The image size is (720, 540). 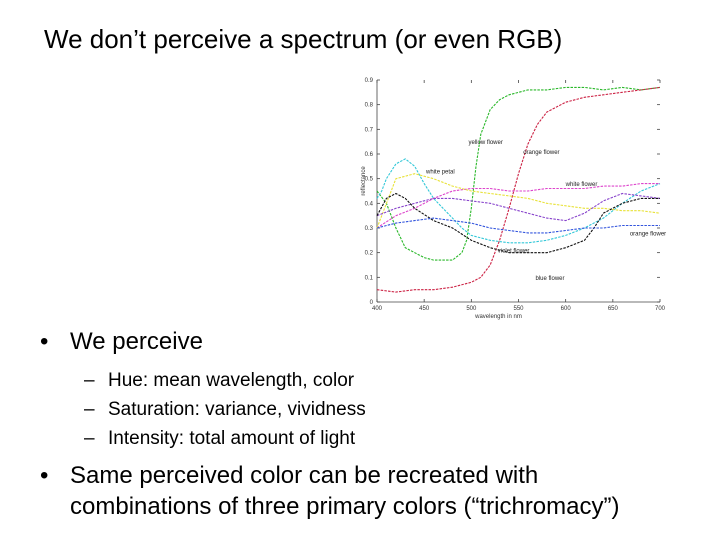 What do you see at coordinates (424, 309) in the screenshot?
I see `x-tick-label: 450` at bounding box center [424, 309].